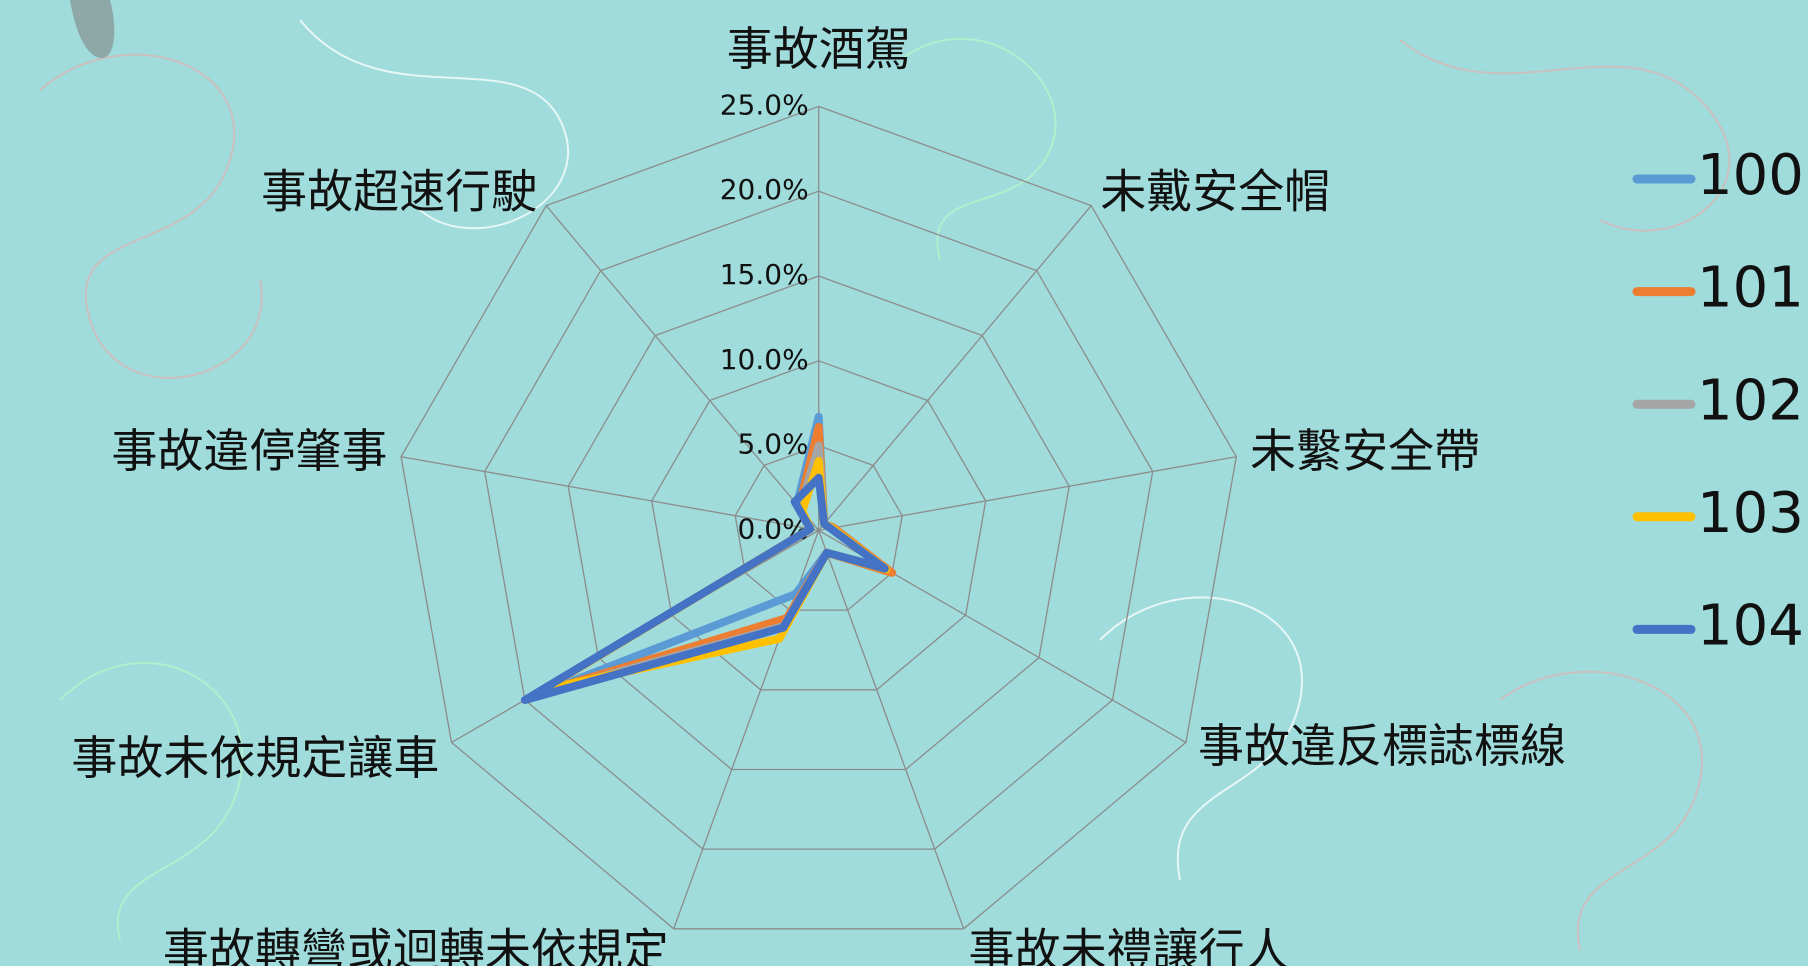  I want to click on legend-label: 100, so click(1750, 175).